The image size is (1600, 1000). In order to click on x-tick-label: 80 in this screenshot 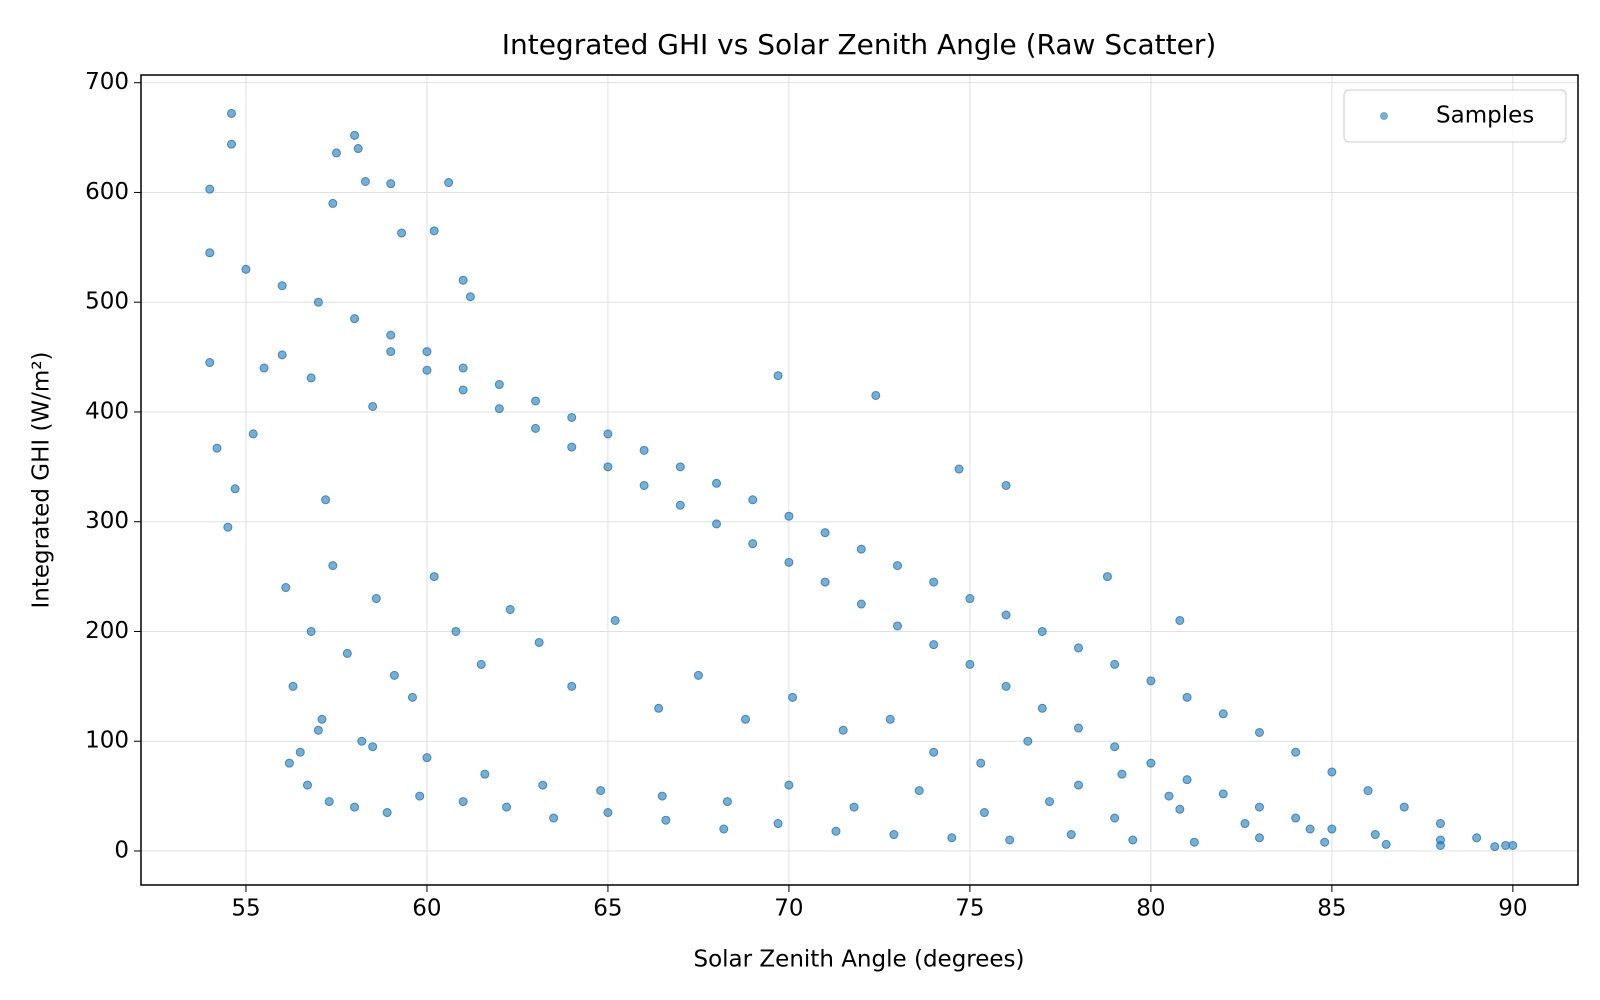, I will do `click(1150, 909)`.